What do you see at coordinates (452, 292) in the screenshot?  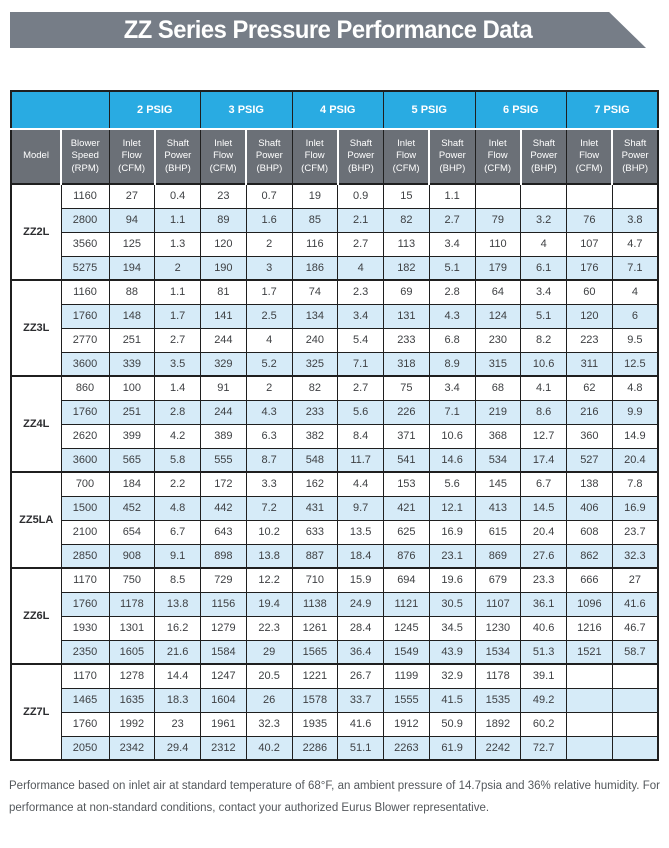 I see `shaft-power-cell: 2.8` at bounding box center [452, 292].